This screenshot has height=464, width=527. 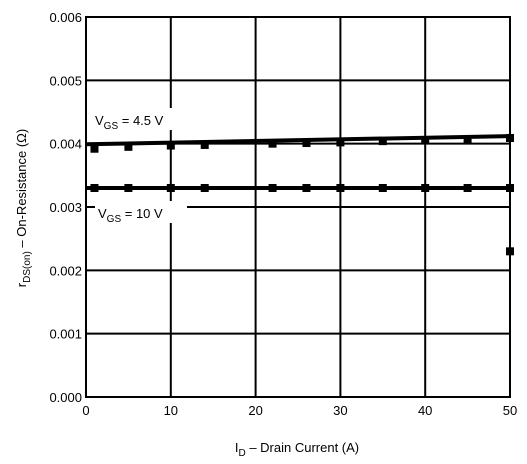 I want to click on series-label-vgs-4-5: VGS = 4.5 V, so click(x=129, y=122).